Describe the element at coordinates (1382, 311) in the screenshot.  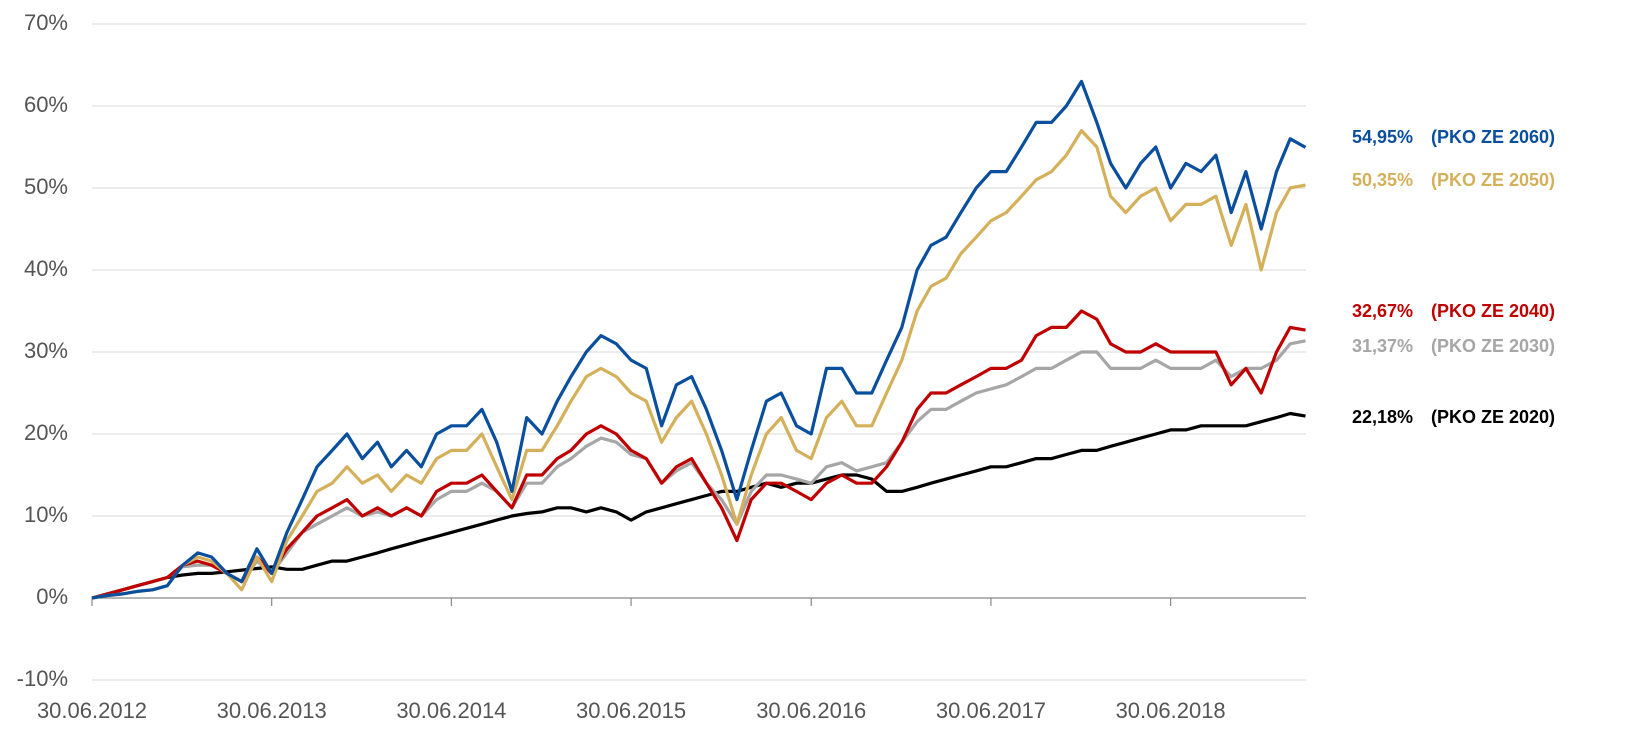
I see `end-label: 32,67%` at that location.